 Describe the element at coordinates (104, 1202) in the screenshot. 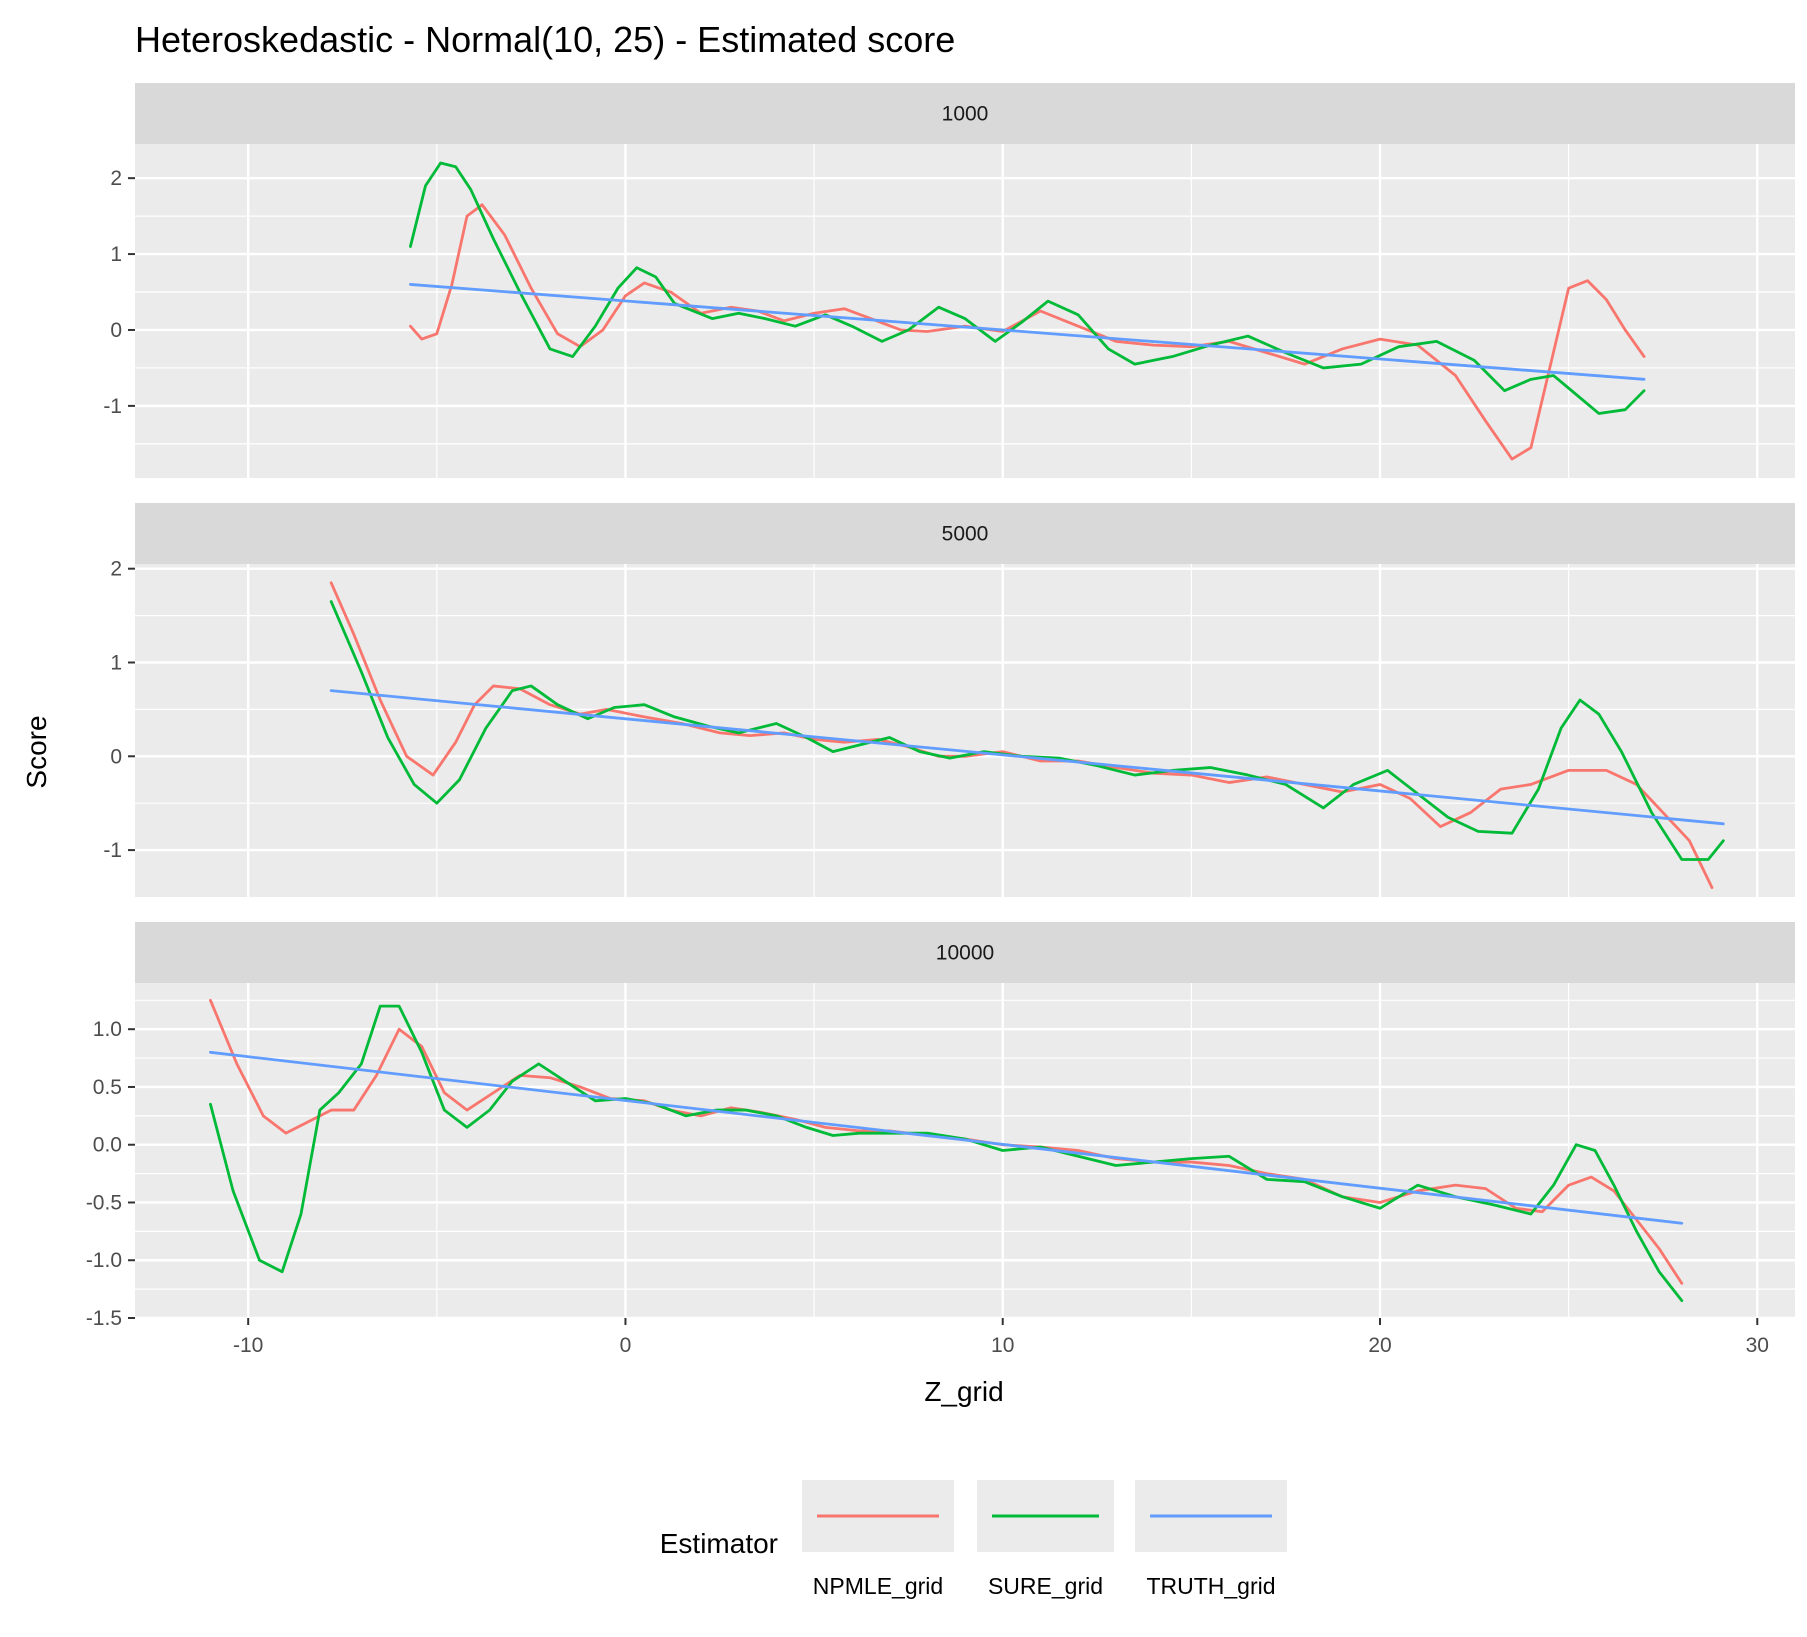

I see `y-tick-label: -0.5` at that location.